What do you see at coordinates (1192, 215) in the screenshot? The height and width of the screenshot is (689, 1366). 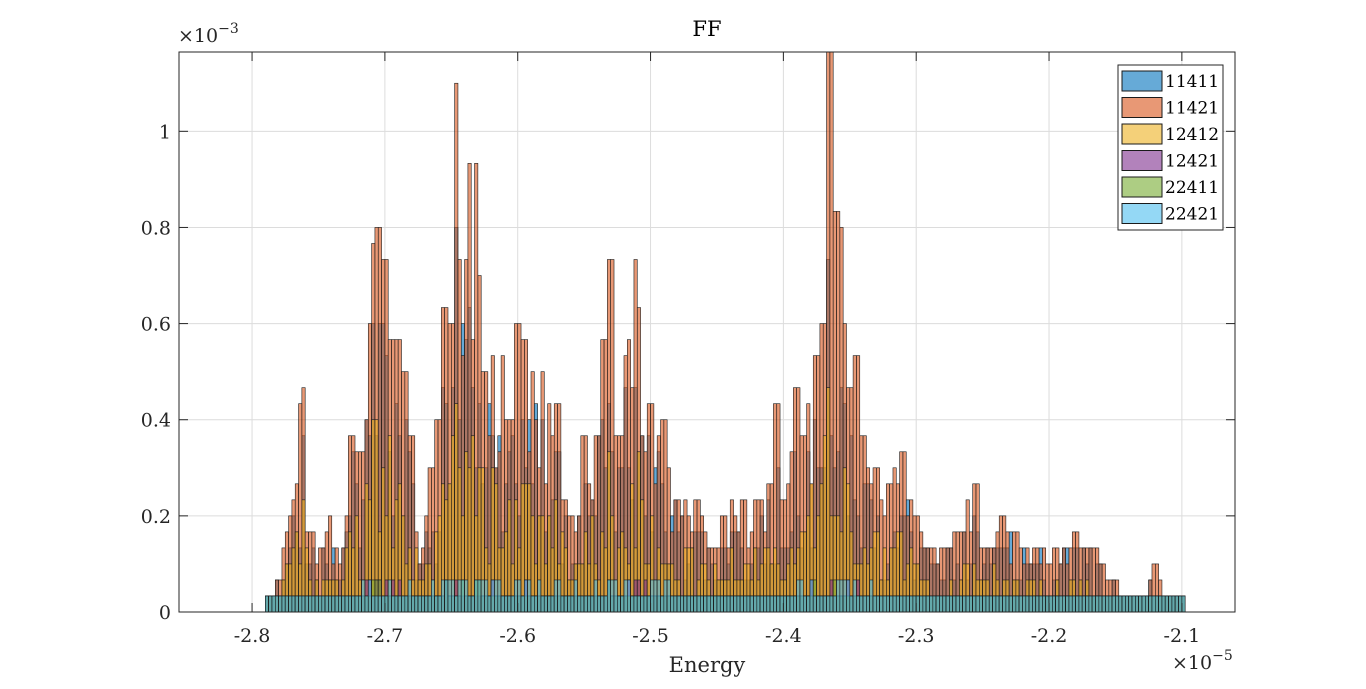 I see `legend-label-22421: 22421` at bounding box center [1192, 215].